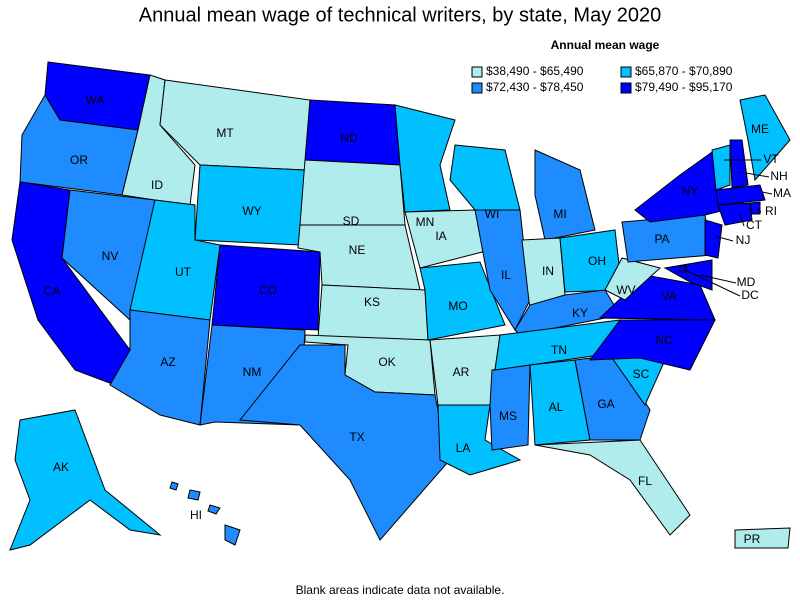 The height and width of the screenshot is (600, 800). What do you see at coordinates (457, 306) in the screenshot?
I see `state-label: MO` at bounding box center [457, 306].